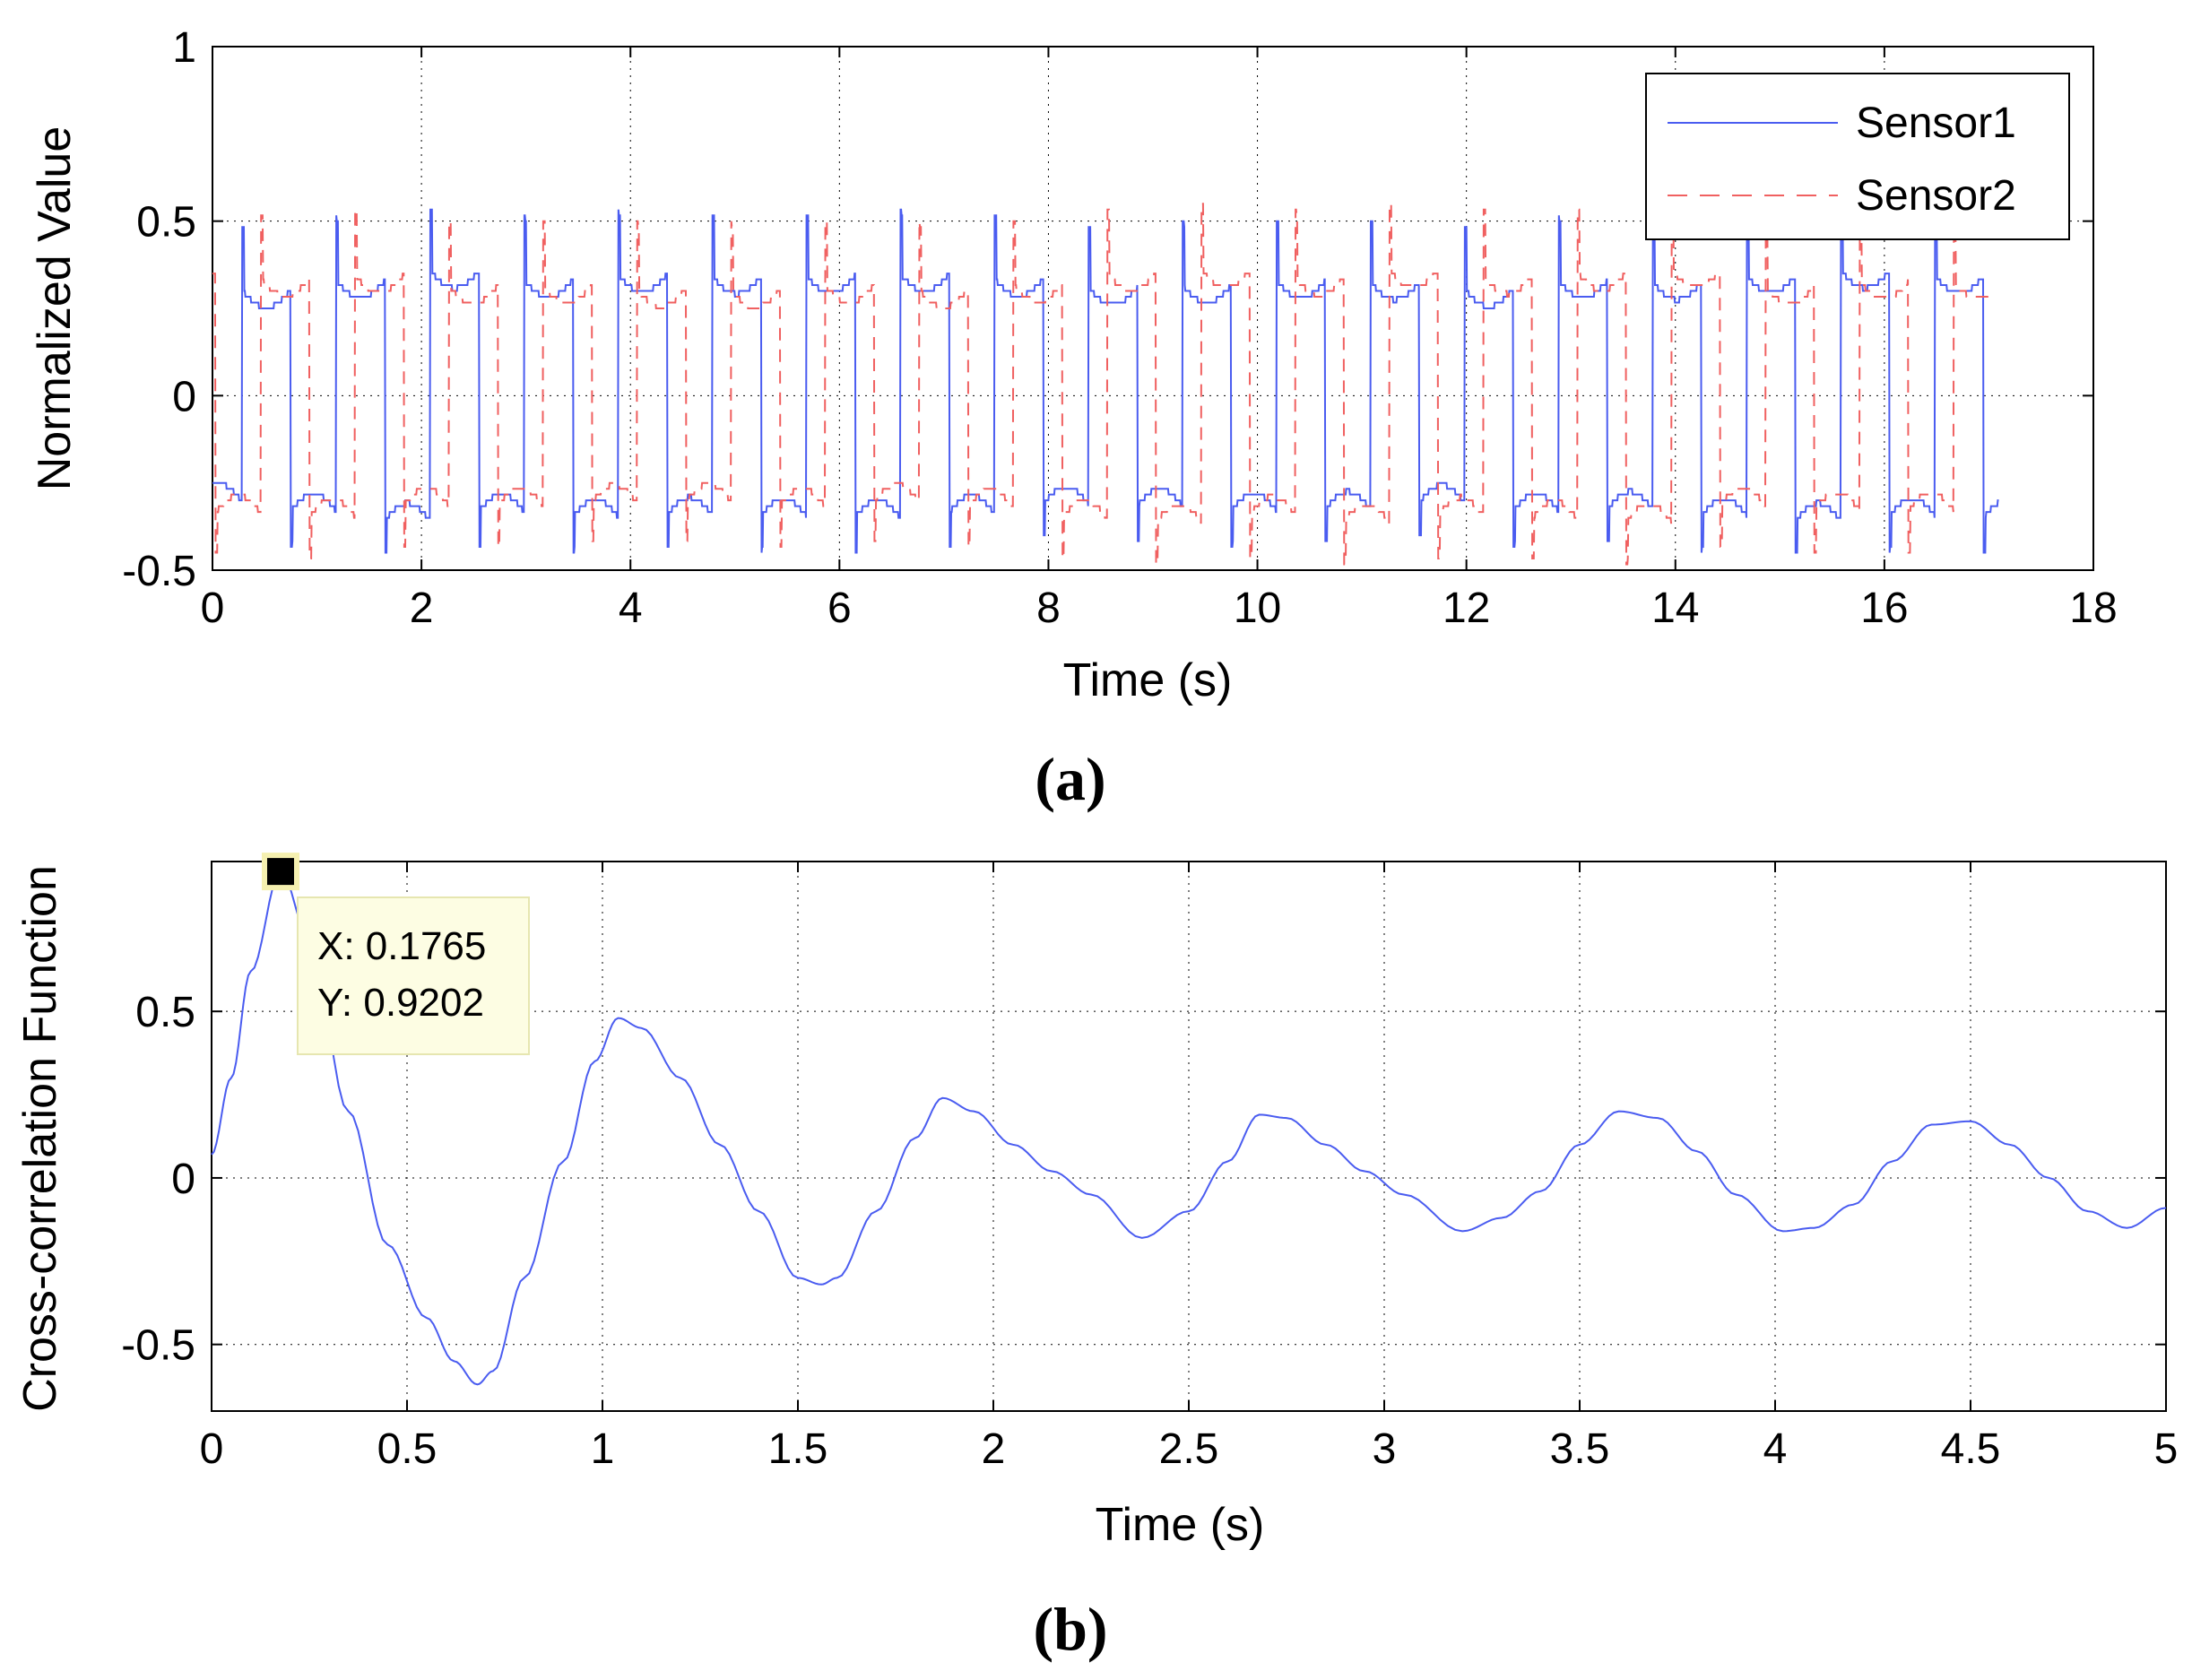 The image size is (2192, 1680). Describe the element at coordinates (1936, 123) in the screenshot. I see `legend-label-sensor1: Sensor1` at that location.